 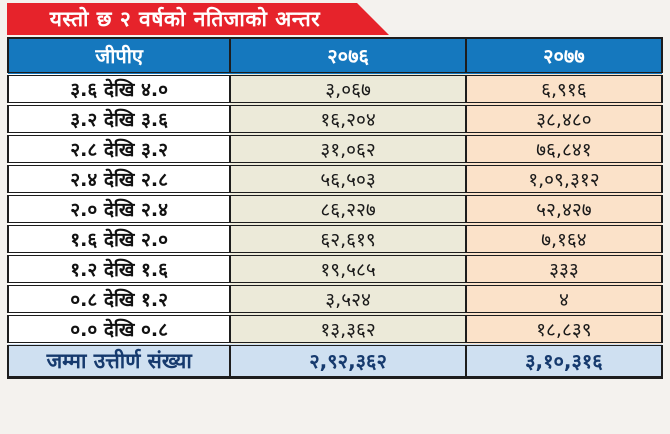 I want to click on table-row: २.८ देखि ३.२ ३१,०६२ ७६,८४१, so click(x=335, y=149).